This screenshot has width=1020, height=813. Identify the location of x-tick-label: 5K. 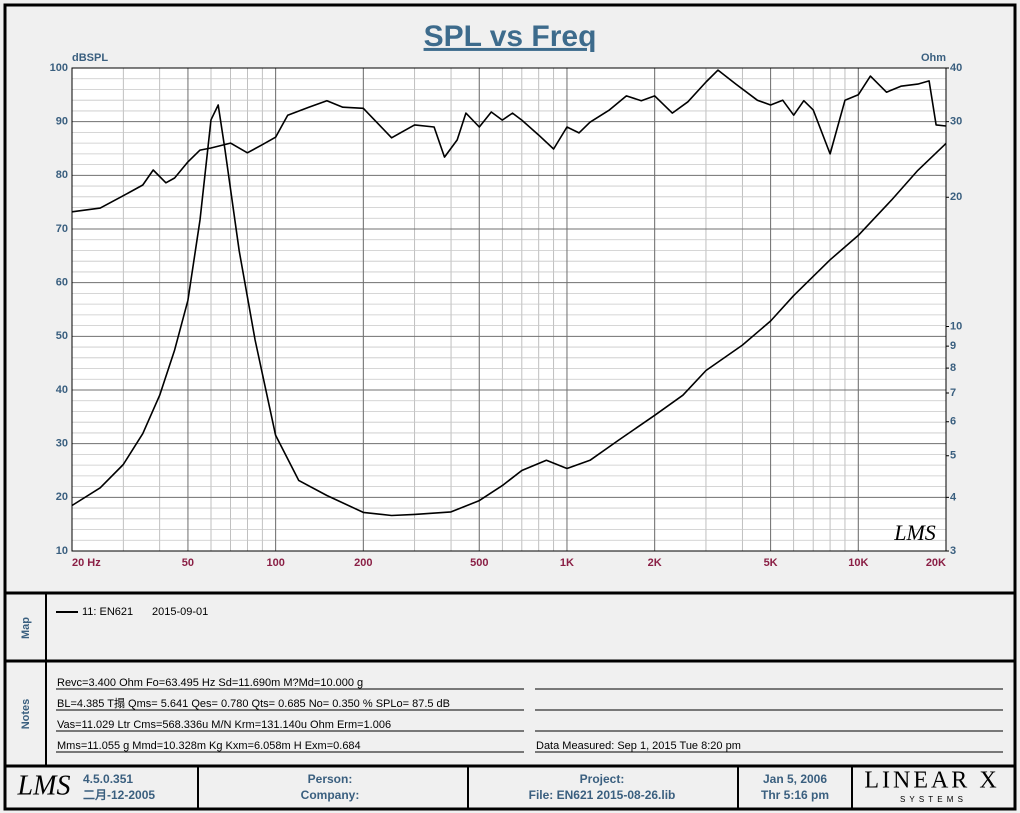
(771, 563).